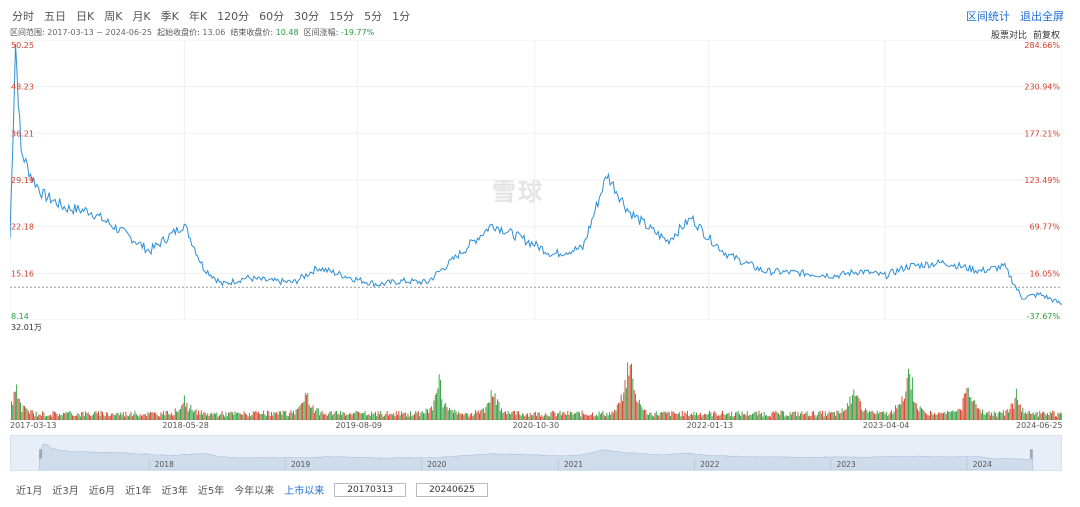 This screenshot has height=507, width=1080. I want to click on range-button-6: 今年以来, so click(254, 491).